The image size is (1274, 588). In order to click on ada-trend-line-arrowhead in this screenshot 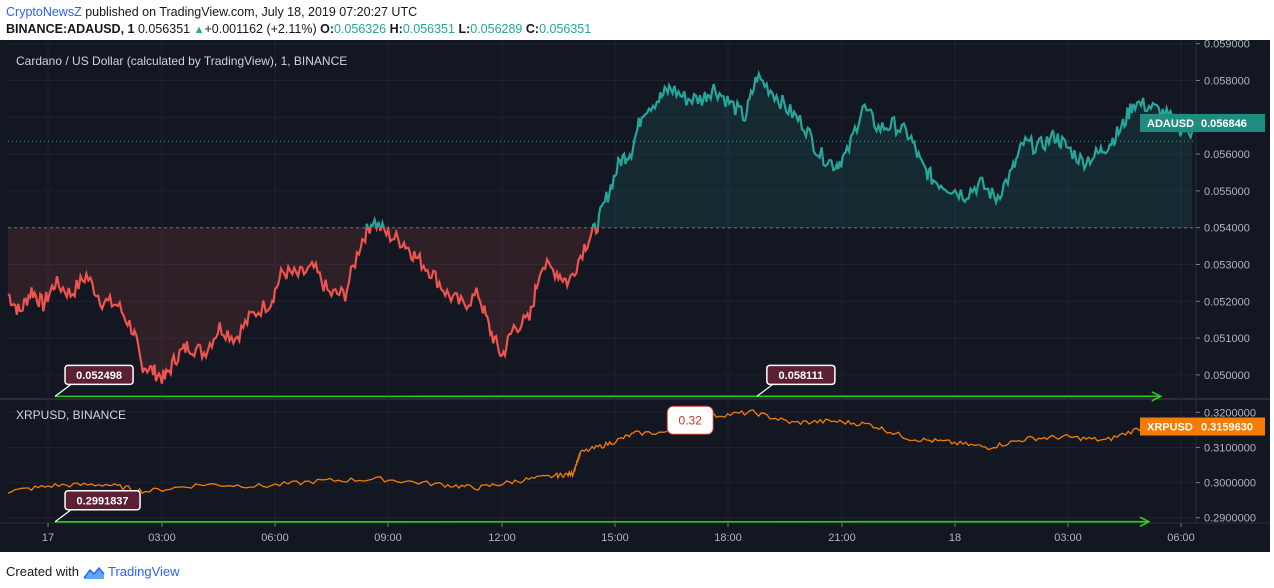, I will do `click(1157, 396)`.